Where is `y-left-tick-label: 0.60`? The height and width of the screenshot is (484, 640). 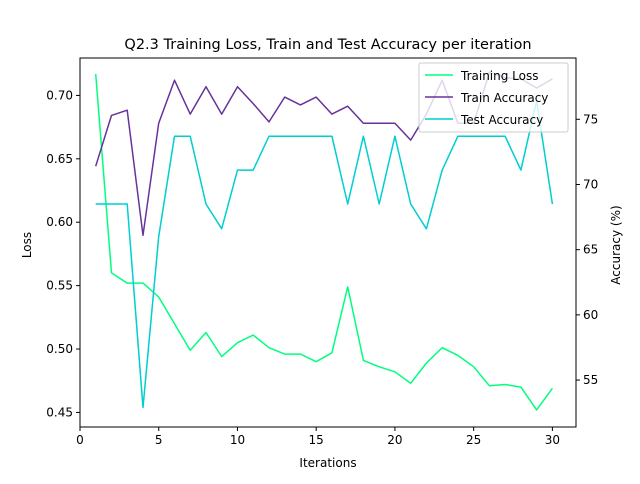 y-left-tick-label: 0.60 is located at coordinates (59, 222).